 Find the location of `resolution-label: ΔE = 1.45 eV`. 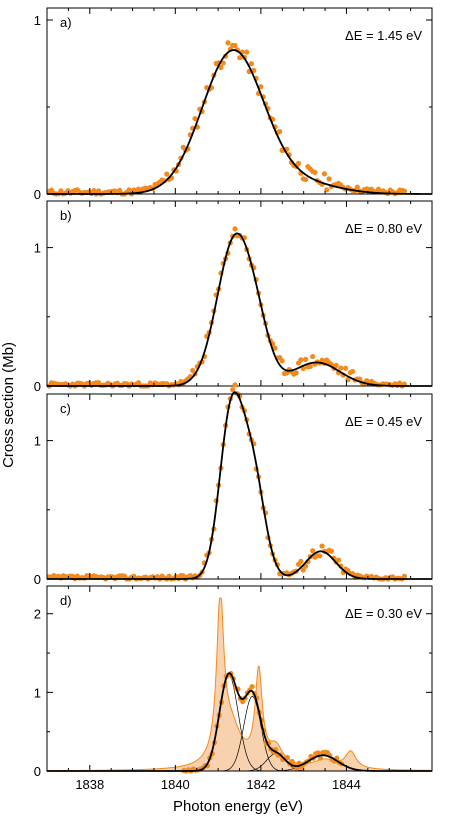

resolution-label: ΔE = 1.45 eV is located at coordinates (383, 35).